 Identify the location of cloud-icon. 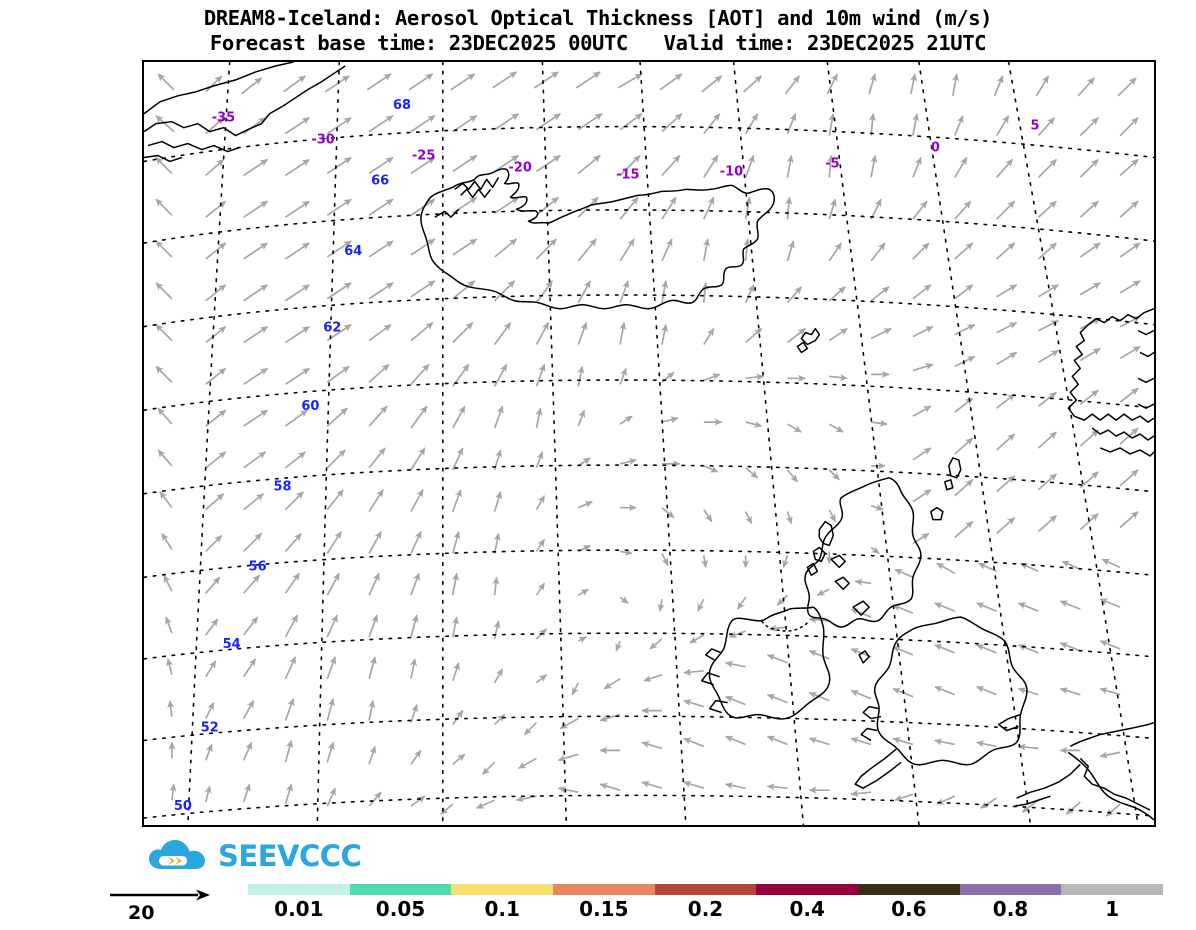
(177, 854).